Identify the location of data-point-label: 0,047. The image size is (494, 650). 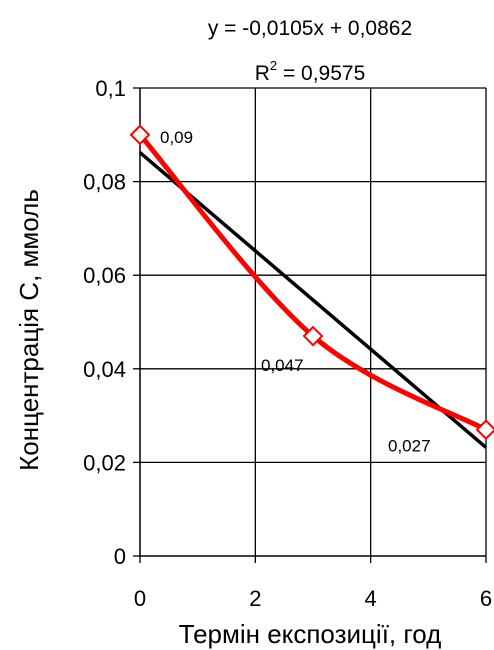
(282, 365).